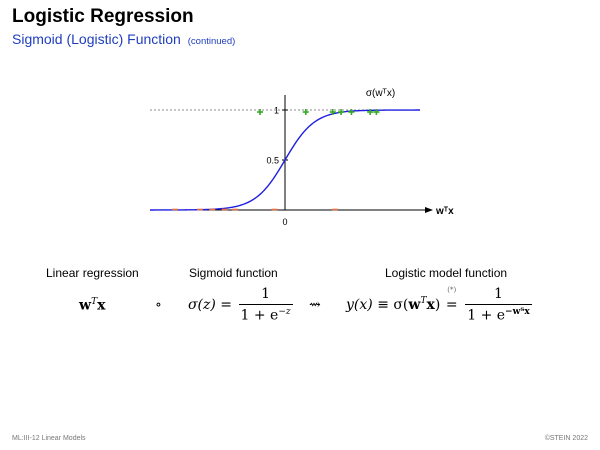 The height and width of the screenshot is (450, 600). I want to click on model-sigma-close: ), so click(437, 304).